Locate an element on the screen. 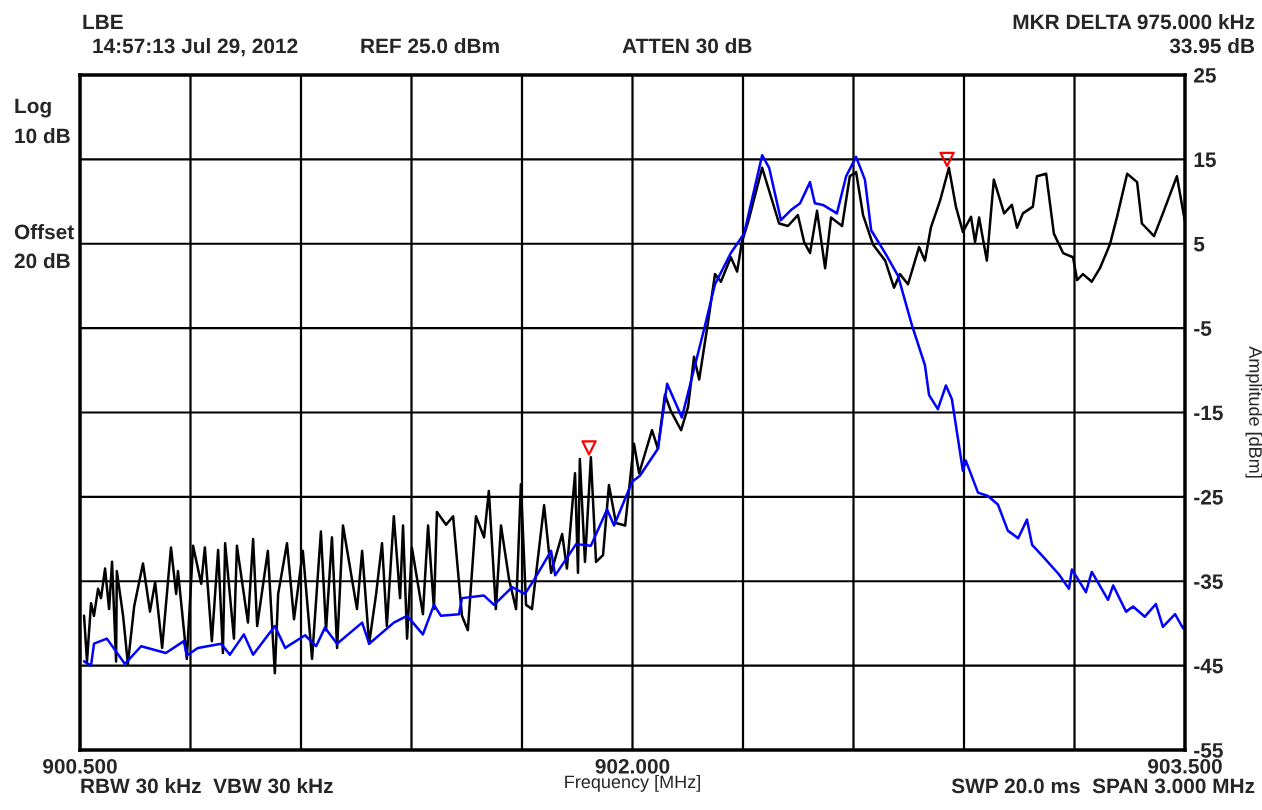 The height and width of the screenshot is (810, 1262). y-tick-label: 25 is located at coordinates (1205, 75).